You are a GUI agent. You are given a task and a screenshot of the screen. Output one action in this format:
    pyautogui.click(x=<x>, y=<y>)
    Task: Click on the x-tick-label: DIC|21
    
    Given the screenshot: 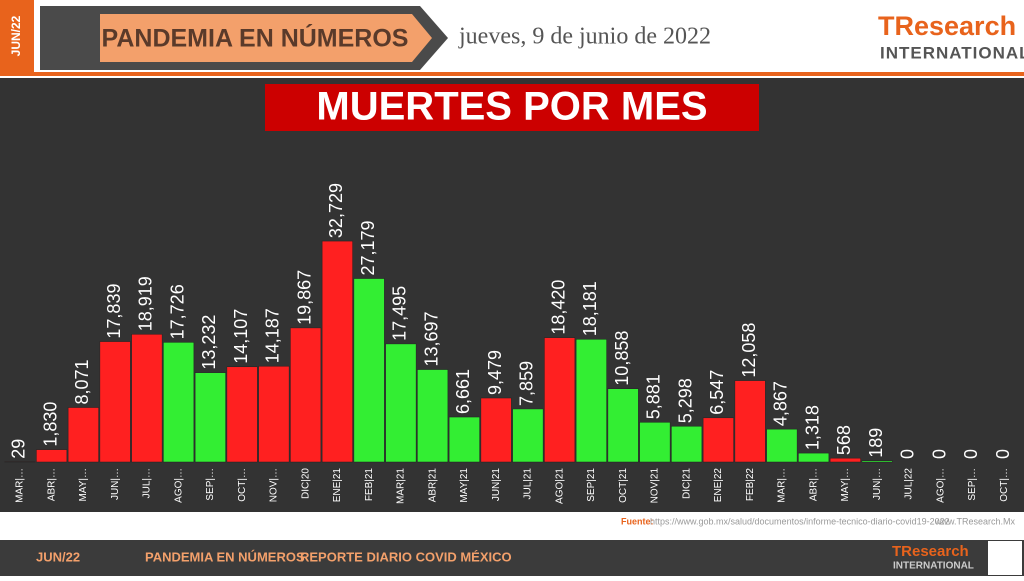 What is the action you would take?
    pyautogui.click(x=686, y=483)
    